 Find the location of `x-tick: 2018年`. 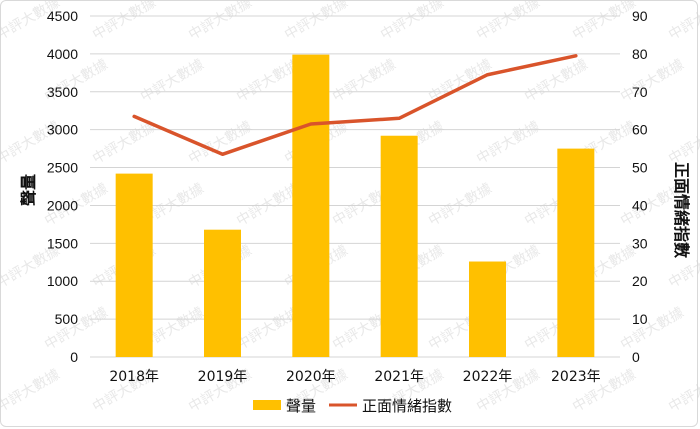

x-tick: 2018年 is located at coordinates (134, 377).